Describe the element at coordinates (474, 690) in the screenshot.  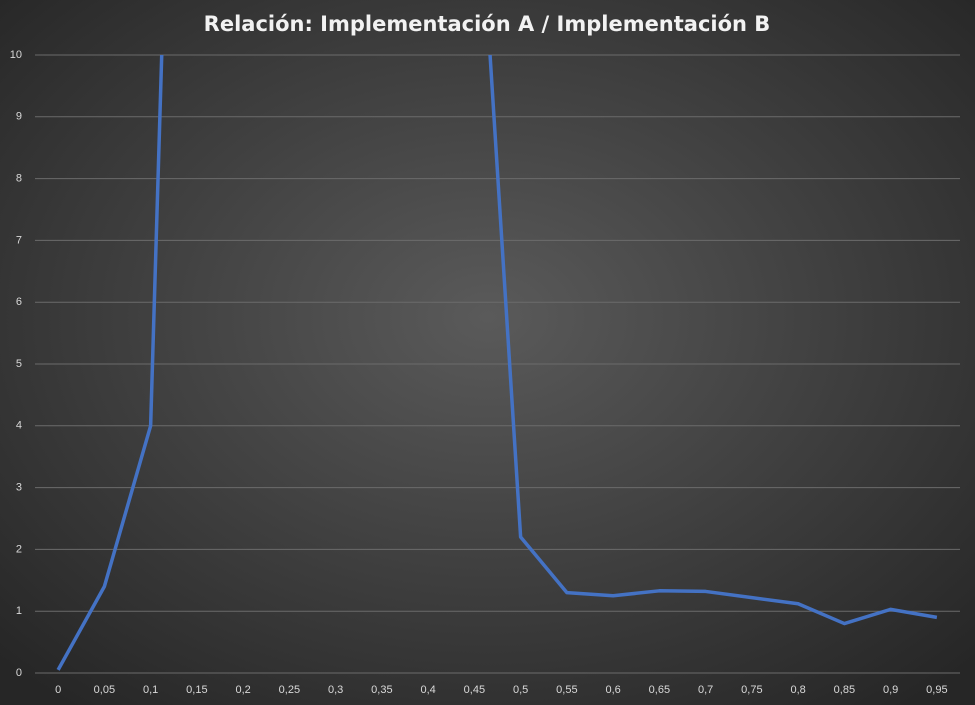
I see `x-tick-label: 0,45` at that location.